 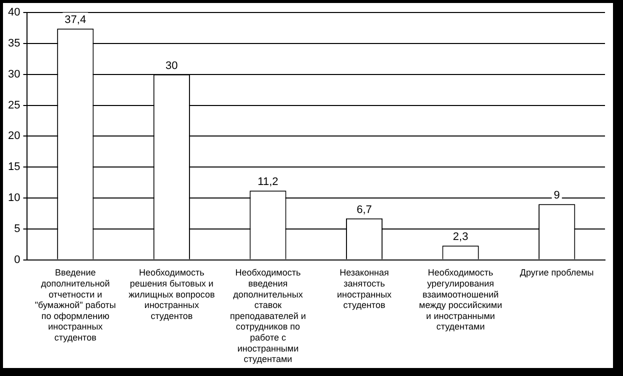 What do you see at coordinates (14, 136) in the screenshot?
I see `y-tick-label: 20` at bounding box center [14, 136].